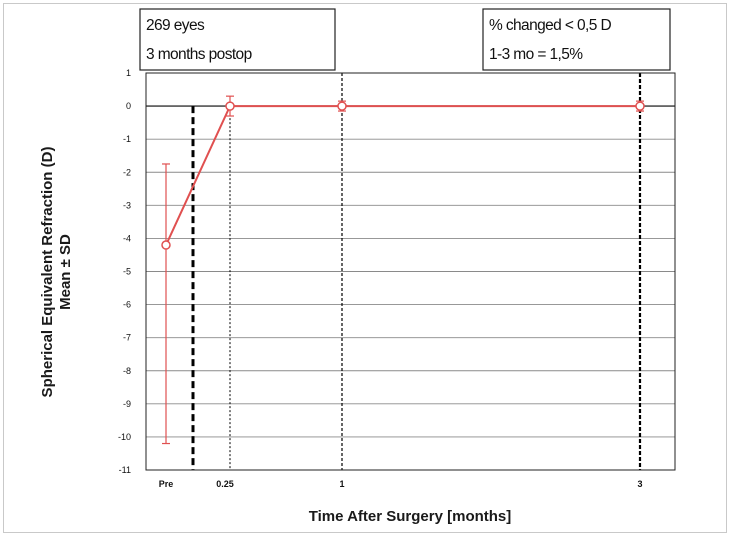 The height and width of the screenshot is (538, 732). I want to click on x-tick-label: 1, so click(341, 484).